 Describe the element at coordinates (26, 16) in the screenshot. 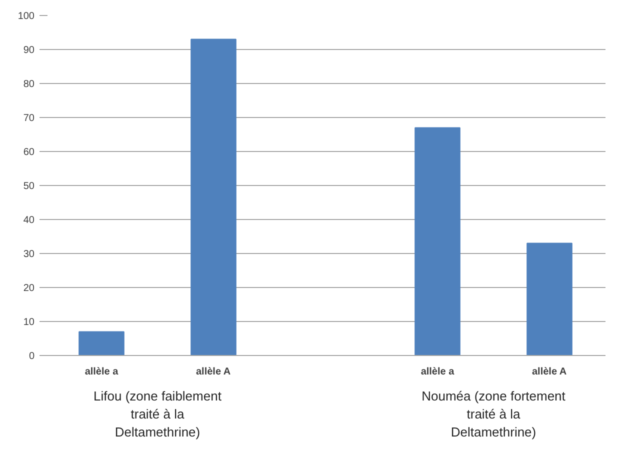

I see `y-tick-label: 100` at that location.